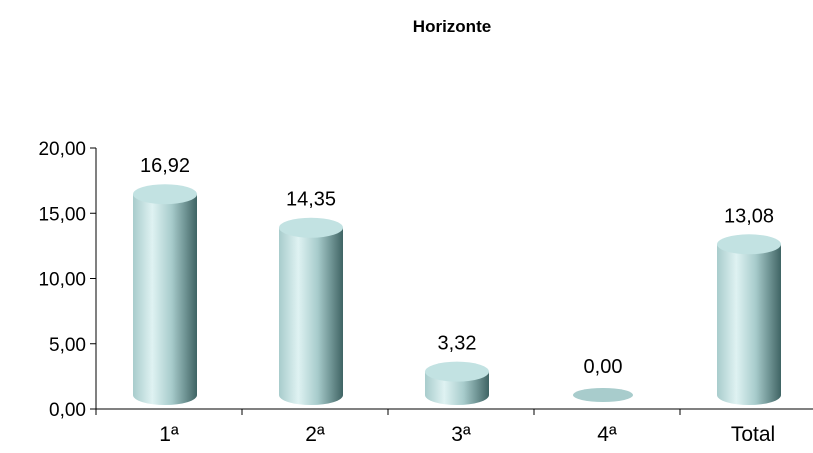  What do you see at coordinates (749, 216) in the screenshot?
I see `data-label: 13,08` at bounding box center [749, 216].